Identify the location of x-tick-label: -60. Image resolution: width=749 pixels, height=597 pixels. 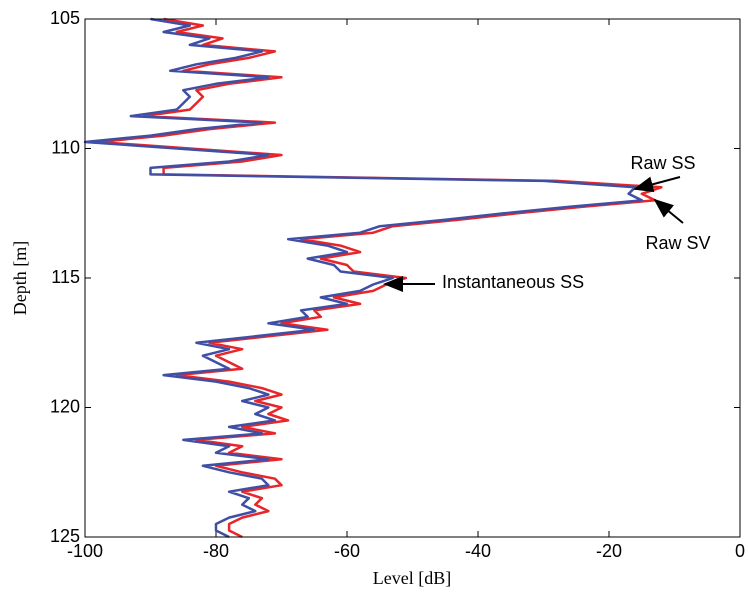
(347, 551).